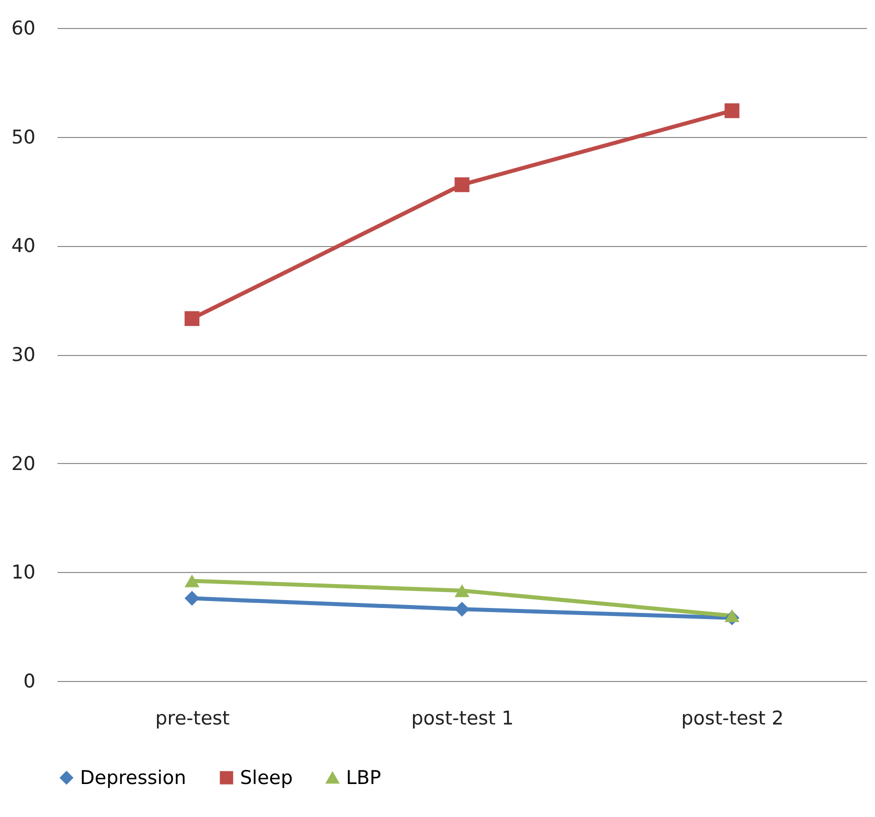 Image resolution: width=875 pixels, height=817 pixels. I want to click on y-tick-label: 60, so click(23, 29).